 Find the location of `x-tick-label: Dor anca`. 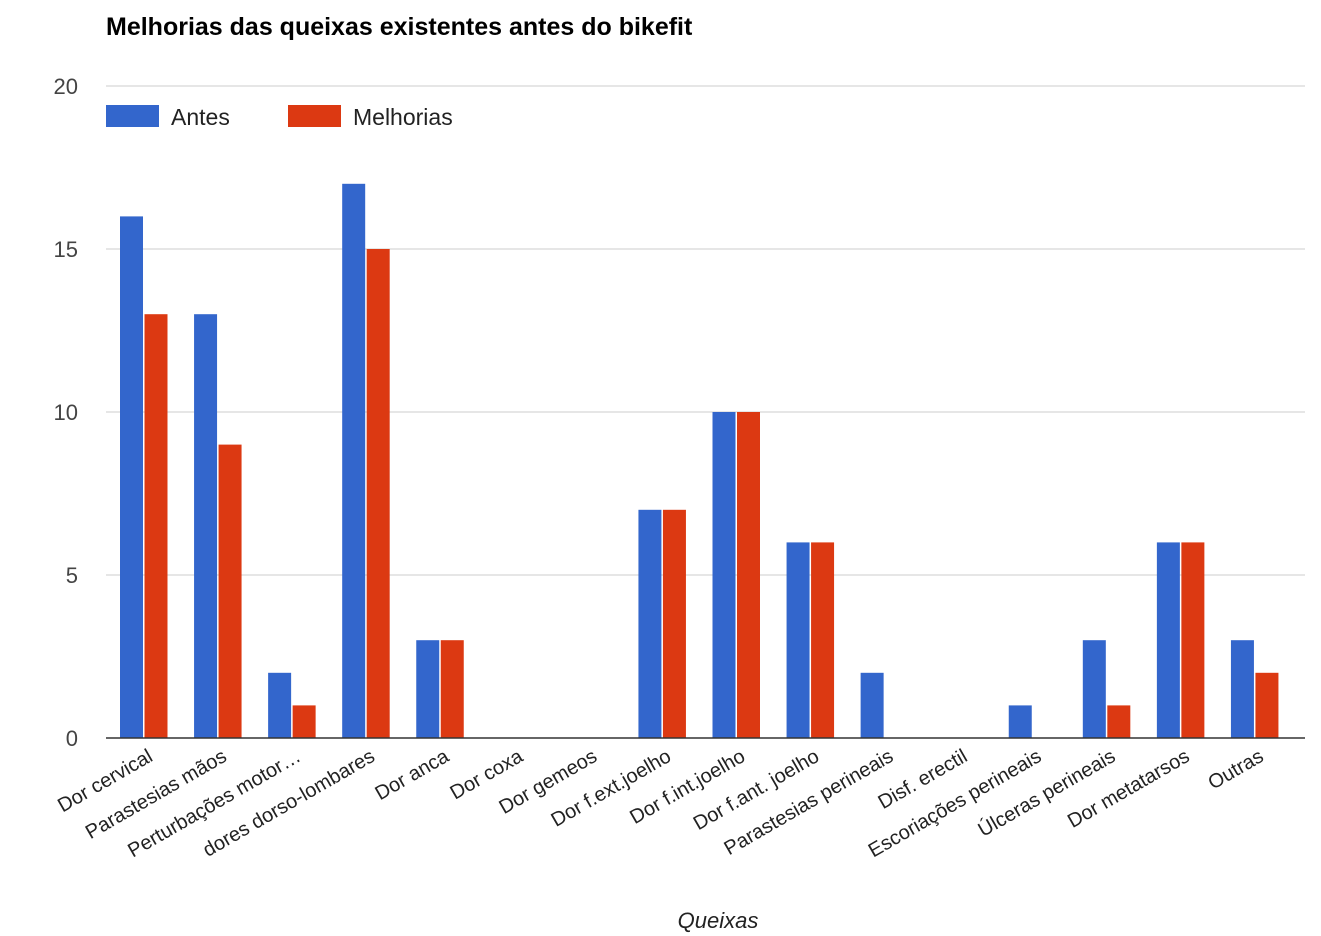

x-tick-label: Dor anca is located at coordinates (412, 775).